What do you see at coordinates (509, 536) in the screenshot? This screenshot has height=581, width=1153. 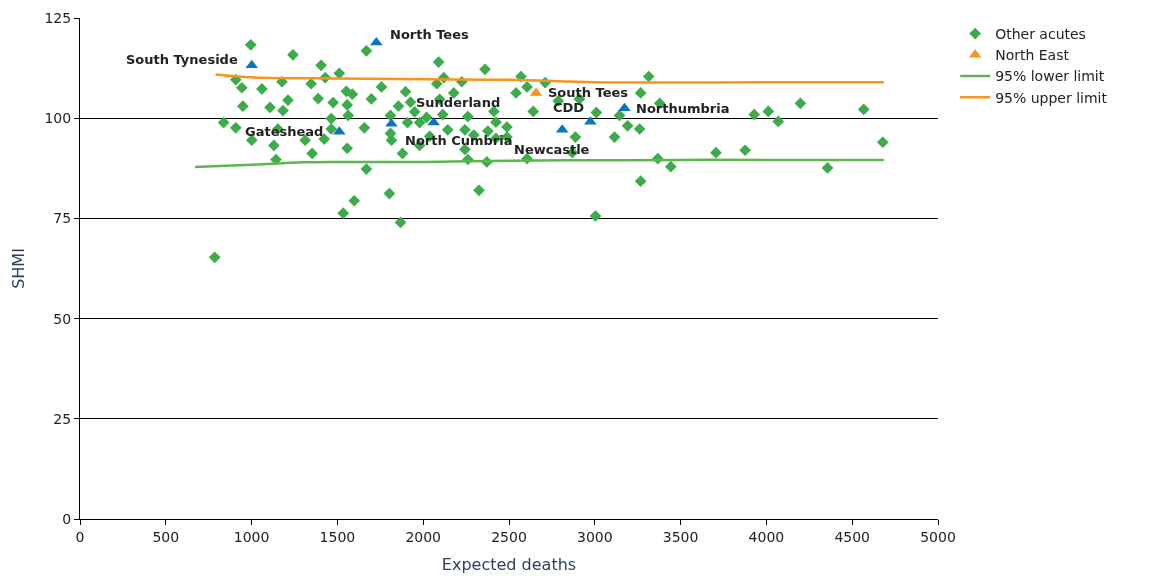 I see `x-tick-label: 2500` at bounding box center [509, 536].